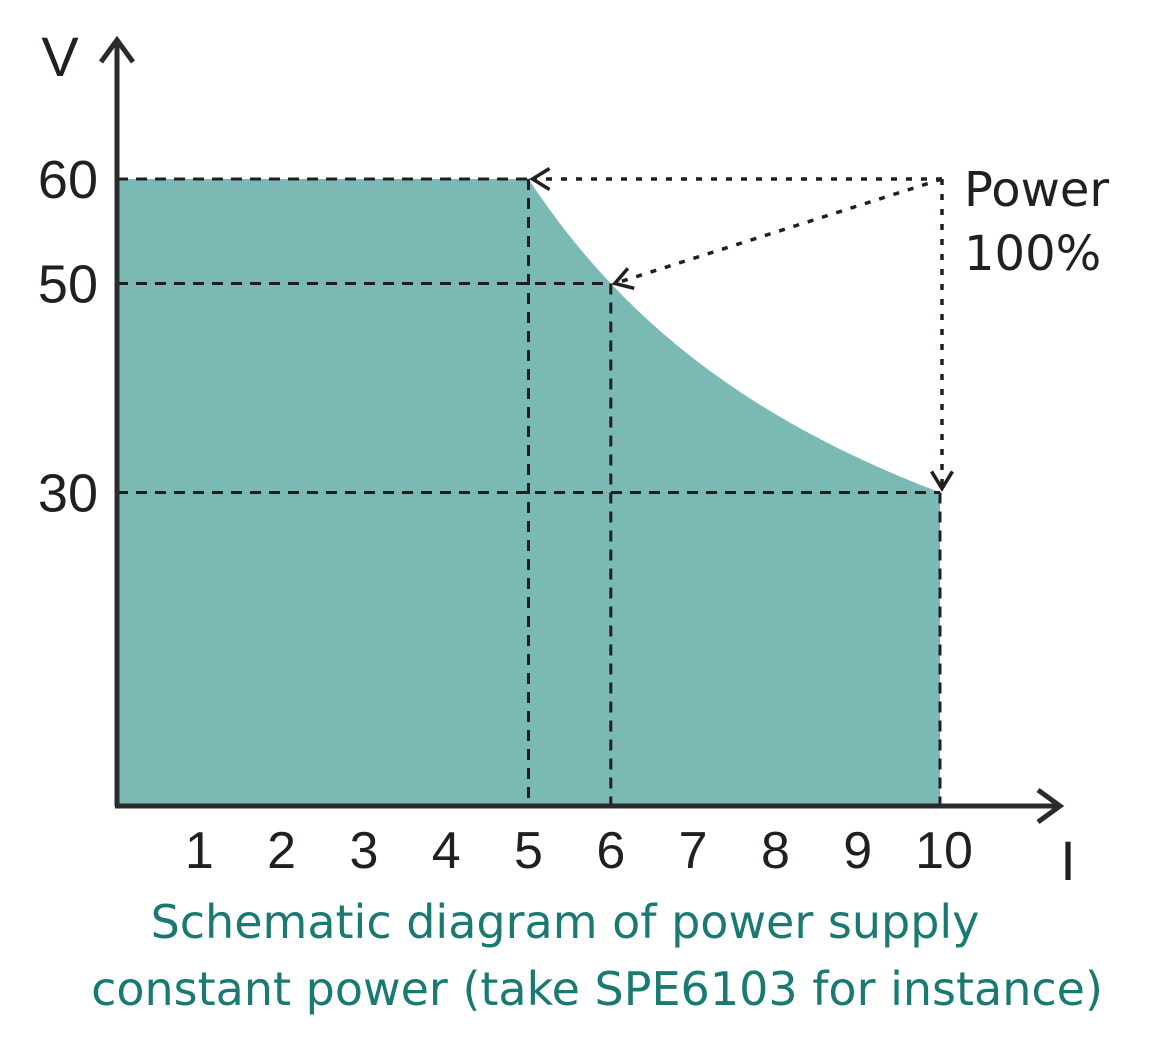 Image resolution: width=1154 pixels, height=1063 pixels. What do you see at coordinates (610, 851) in the screenshot?
I see `x-tick-label-6: 6` at bounding box center [610, 851].